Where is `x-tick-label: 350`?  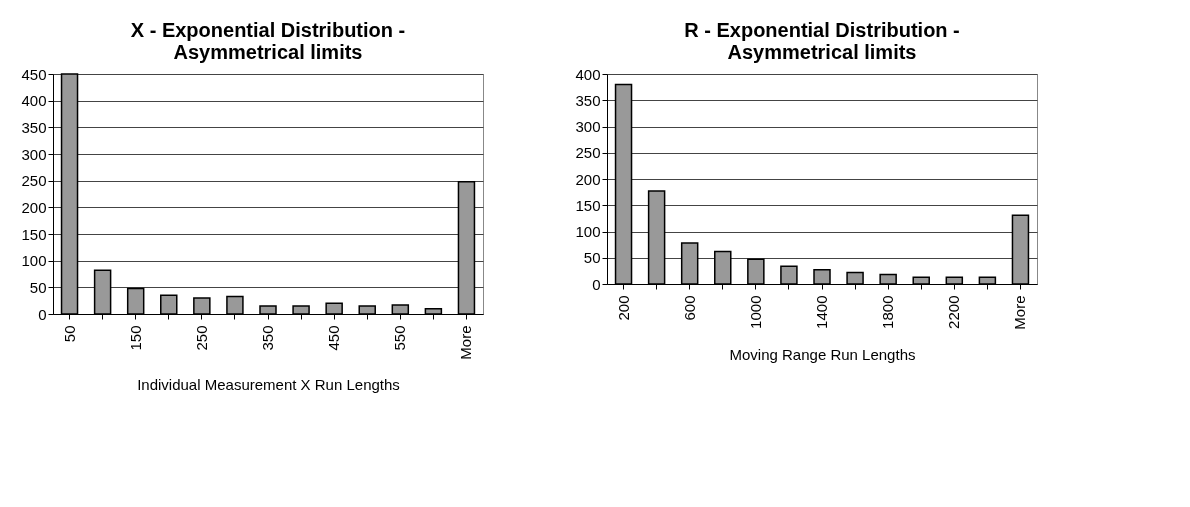
x-tick-label: 350 is located at coordinates (267, 338).